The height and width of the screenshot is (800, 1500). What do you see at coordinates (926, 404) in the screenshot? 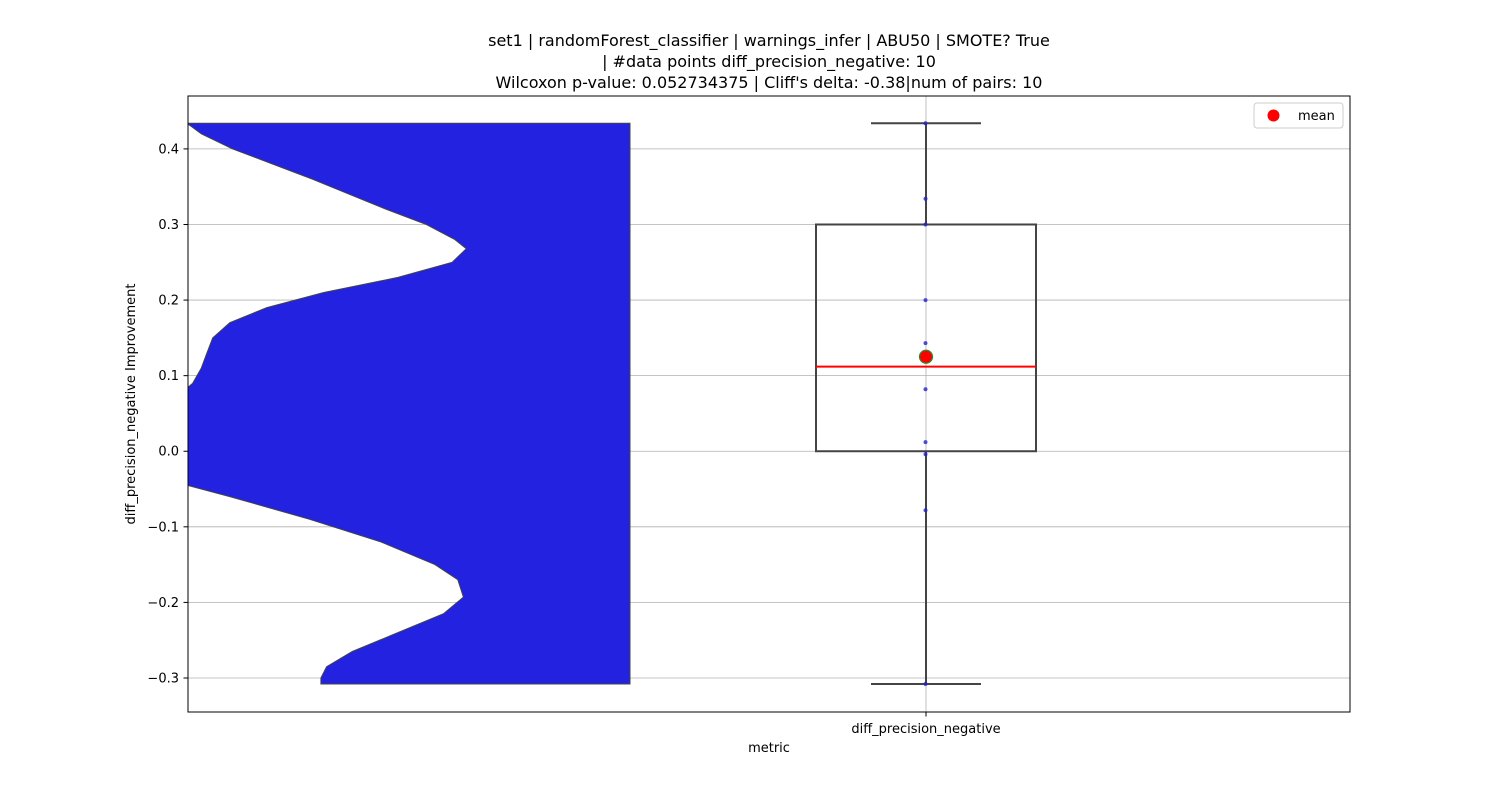
I see `data-points` at bounding box center [926, 404].